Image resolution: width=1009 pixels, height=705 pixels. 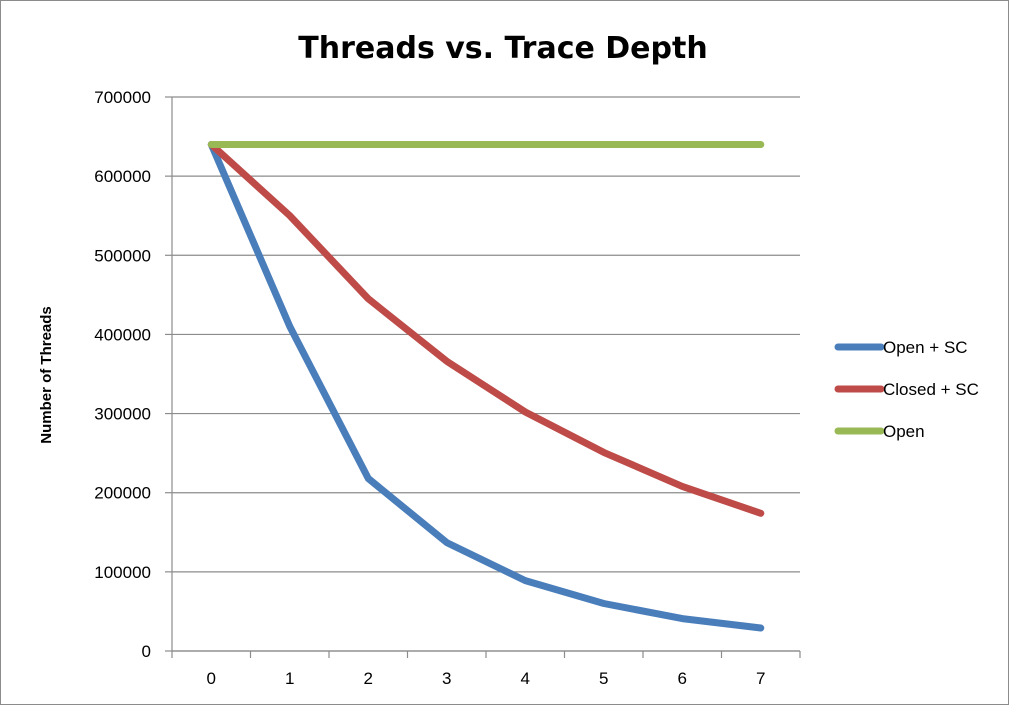 What do you see at coordinates (122, 572) in the screenshot?
I see `y-tick-label: 100000` at bounding box center [122, 572].